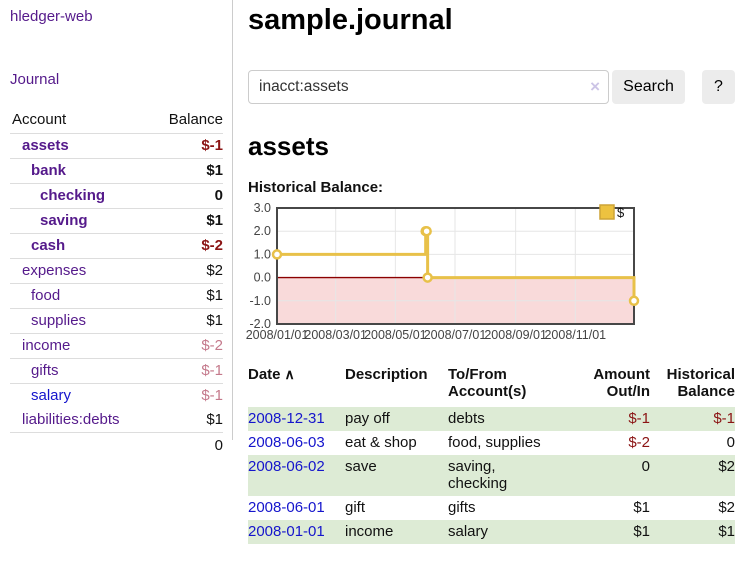  Describe the element at coordinates (335, 335) in the screenshot. I see `x-tick-label: 2008/03/01` at that location.